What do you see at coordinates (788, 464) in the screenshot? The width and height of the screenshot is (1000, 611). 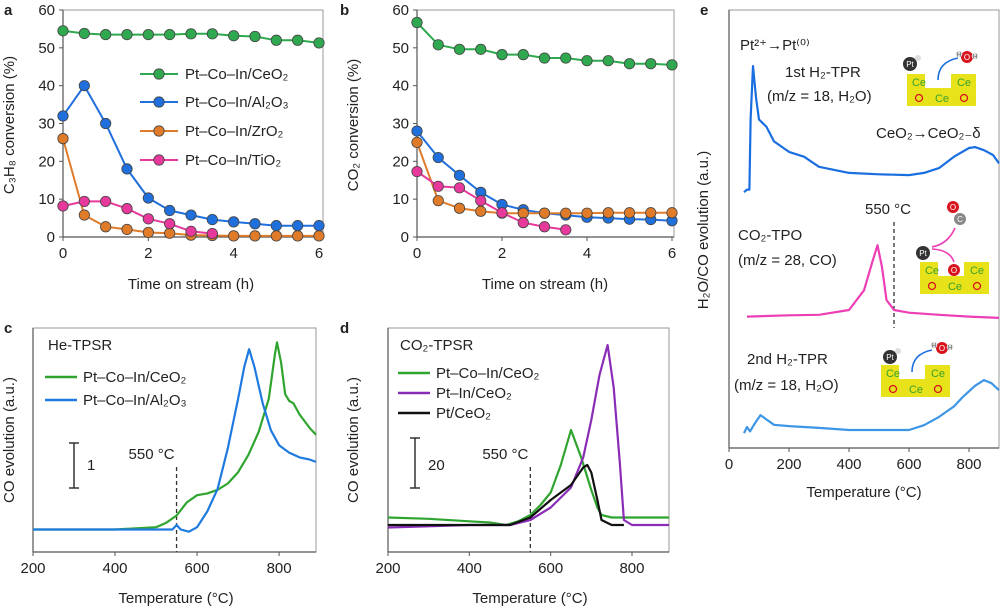 I see `x-tick-label: 200` at bounding box center [788, 464].